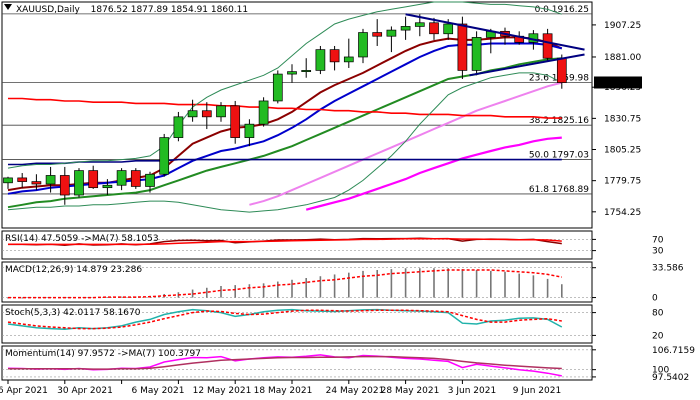  Describe the element at coordinates (559, 190) in the screenshot. I see `fib-level-label: 61.8 1768.89` at that location.